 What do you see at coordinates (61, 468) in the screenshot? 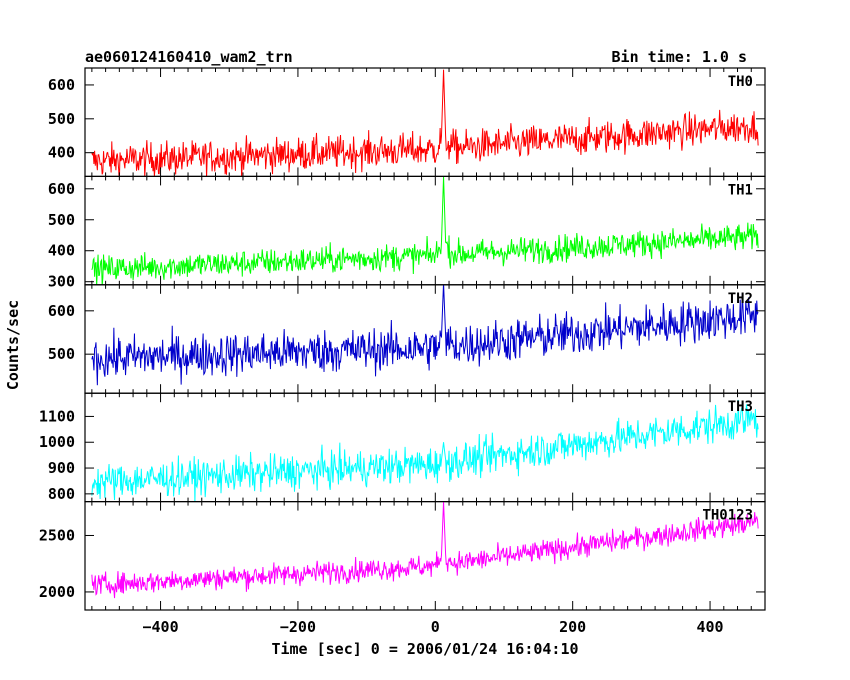
I see `y-tick-label: 900` at bounding box center [61, 468].